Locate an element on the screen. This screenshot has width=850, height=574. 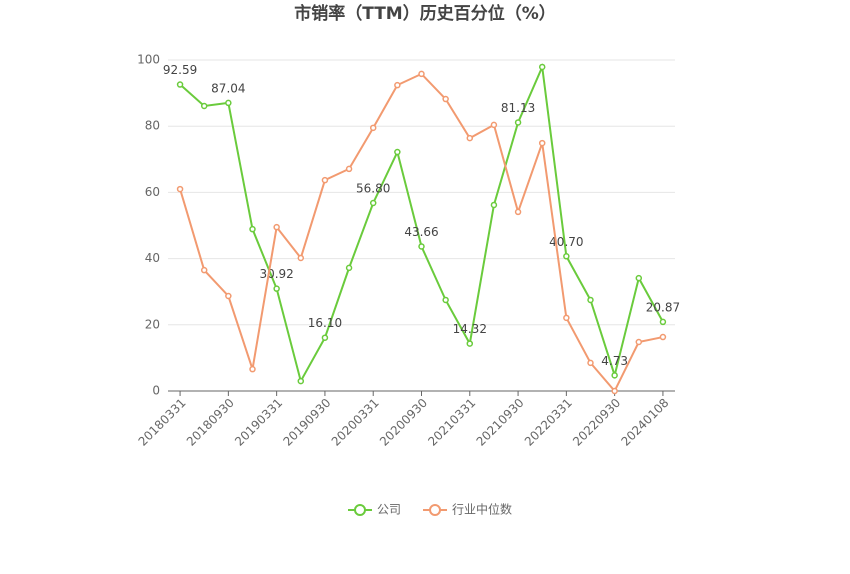
x-tick-label: 20220331 is located at coordinates (548, 422).